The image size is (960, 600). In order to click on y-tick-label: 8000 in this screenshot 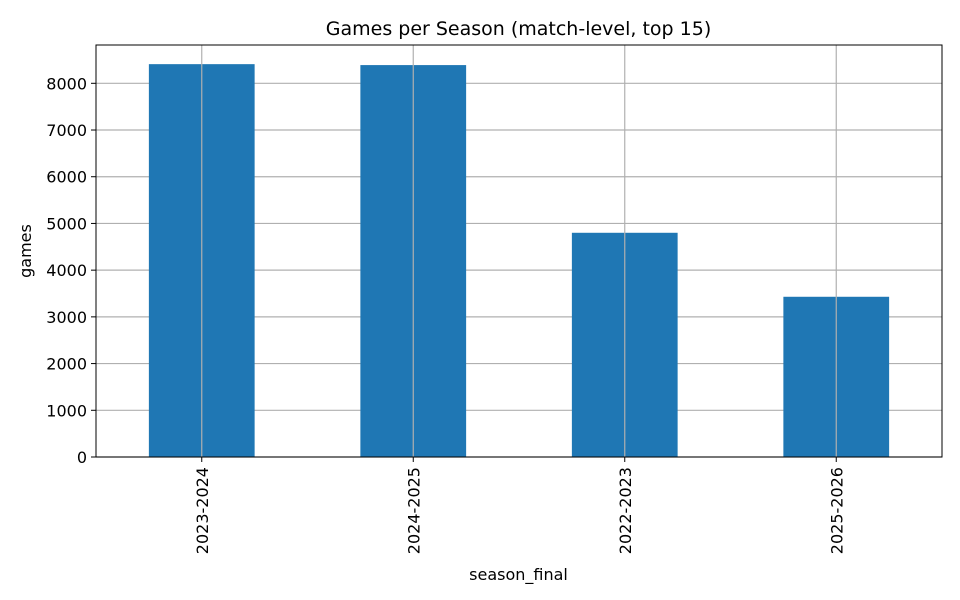, I will do `click(66, 83)`.